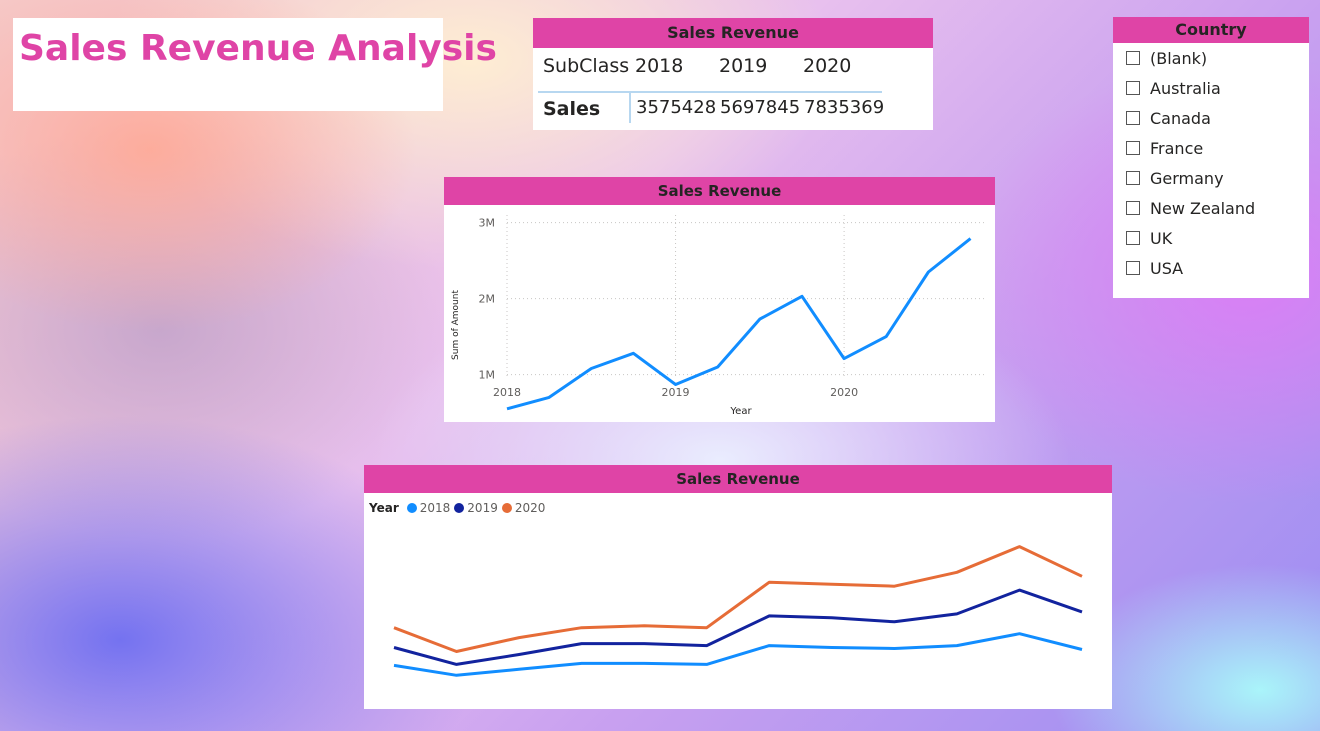 This screenshot has width=1320, height=731. I want to click on line-chart-plot: 1M 2M 3M 2018 2019 2020 Sum of Amount Year, so click(719, 313).